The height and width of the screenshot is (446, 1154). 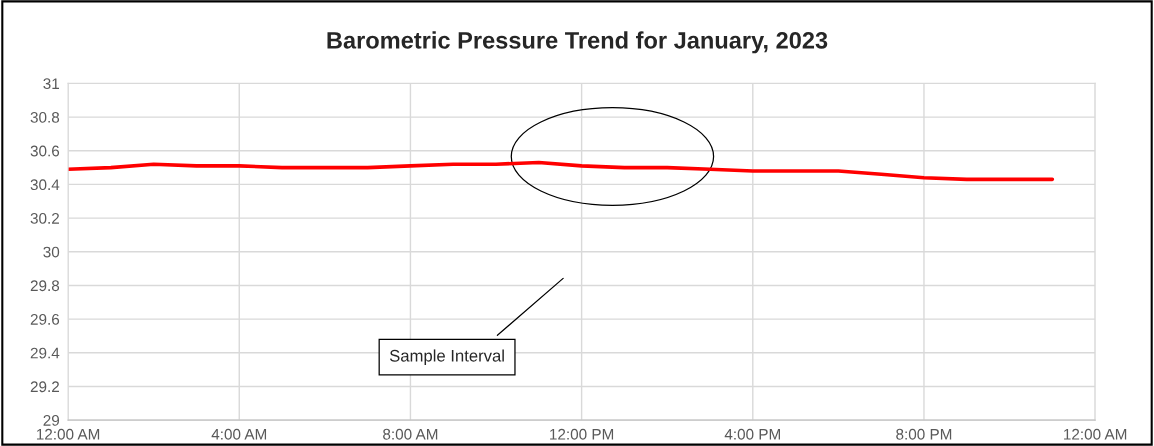 What do you see at coordinates (752, 434) in the screenshot?
I see `x-tick-label: 4:00 PM` at bounding box center [752, 434].